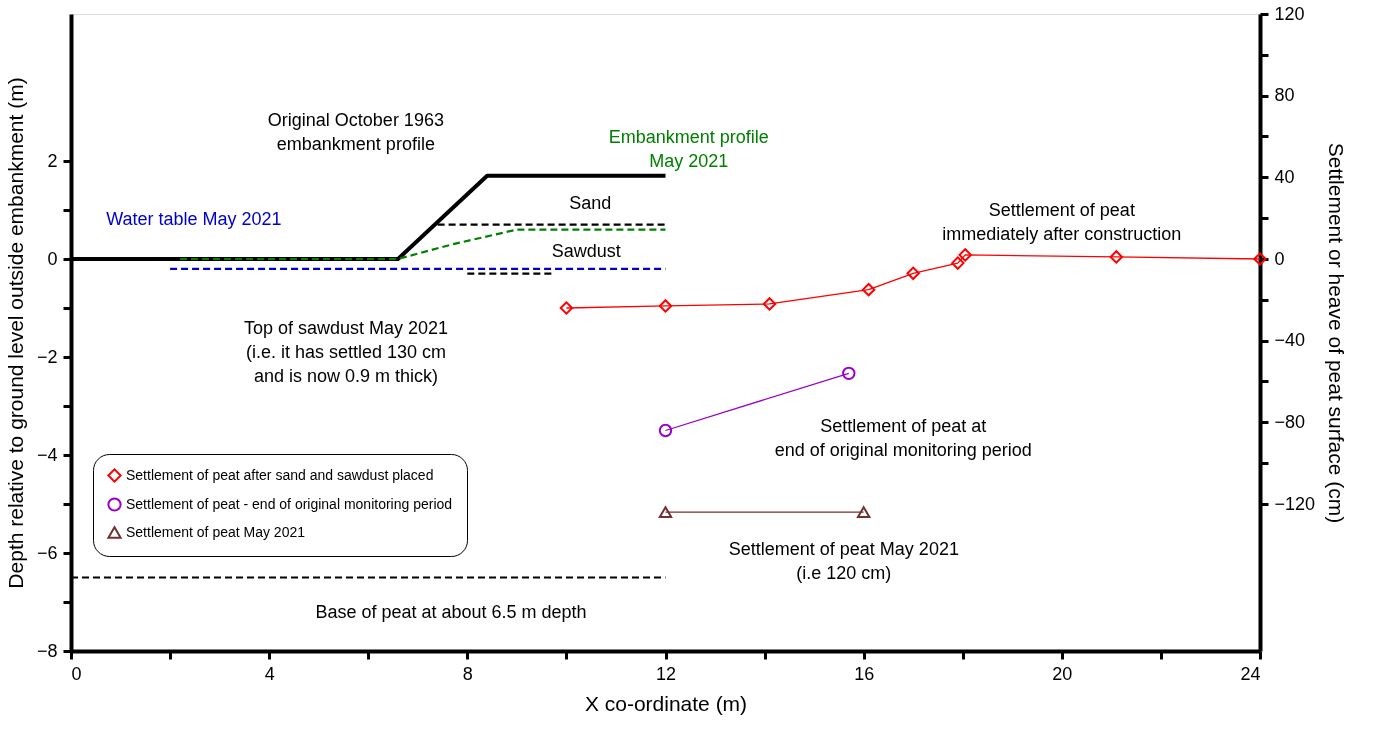 The width and height of the screenshot is (1376, 739). Describe the element at coordinates (666, 673) in the screenshot. I see `x-tick-label: 12` at that location.